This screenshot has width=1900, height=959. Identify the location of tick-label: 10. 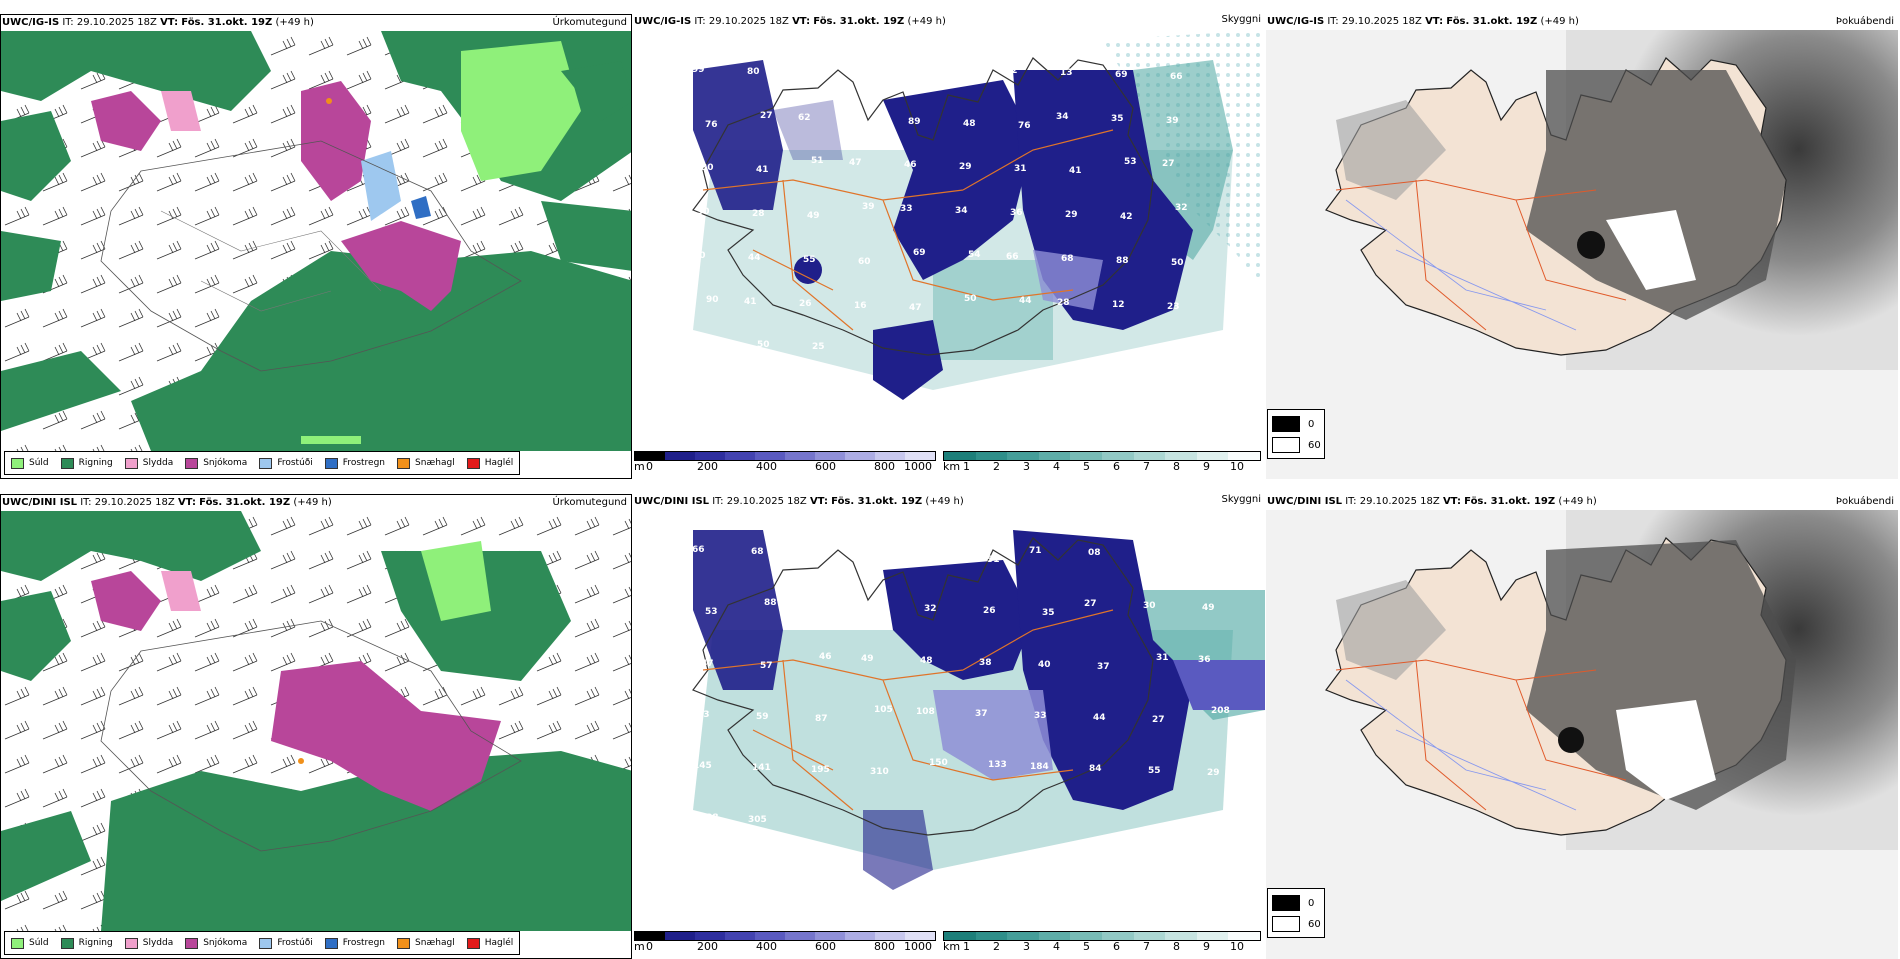
(1237, 946).